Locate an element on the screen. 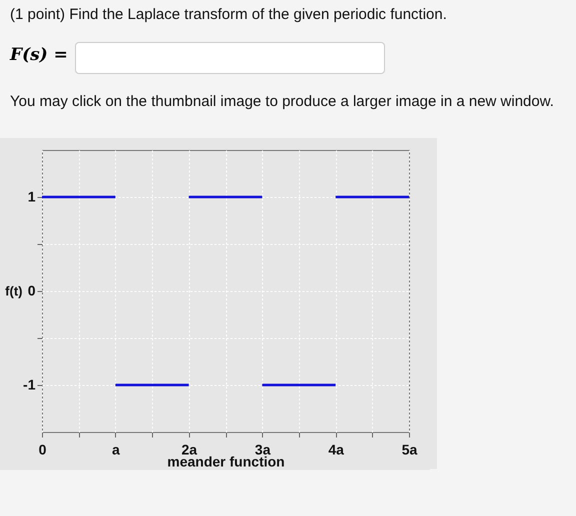  y-tick-label: 0 is located at coordinates (32, 290).